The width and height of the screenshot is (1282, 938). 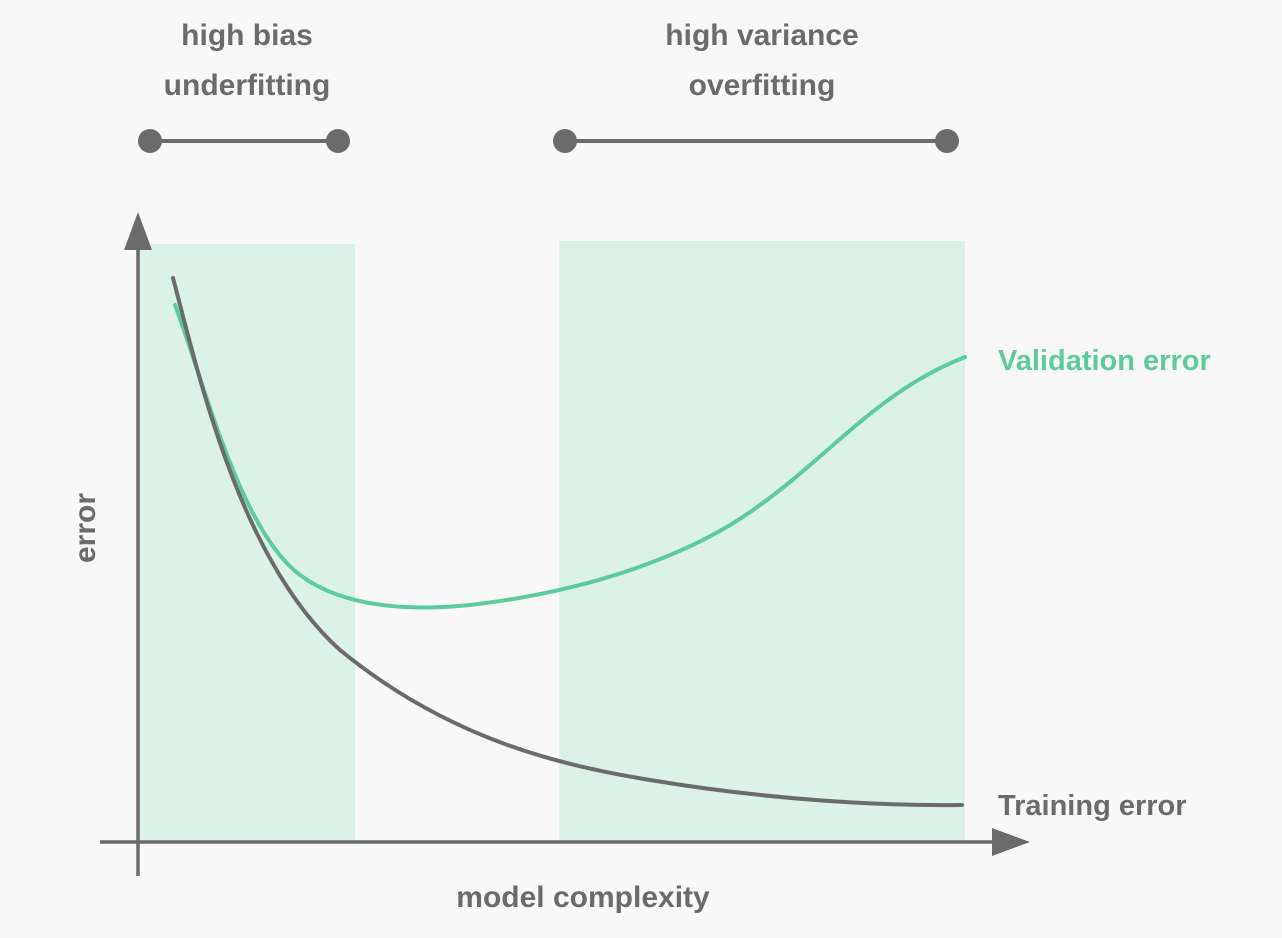 What do you see at coordinates (1104, 361) in the screenshot?
I see `validation-error-label: Validation error` at bounding box center [1104, 361].